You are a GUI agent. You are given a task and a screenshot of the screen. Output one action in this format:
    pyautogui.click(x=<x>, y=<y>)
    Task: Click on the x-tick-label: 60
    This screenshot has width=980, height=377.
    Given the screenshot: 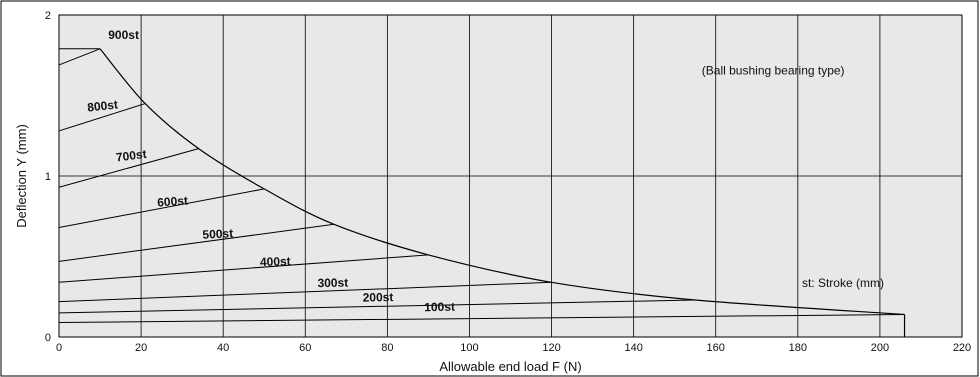 What is the action you would take?
    pyautogui.click(x=305, y=348)
    